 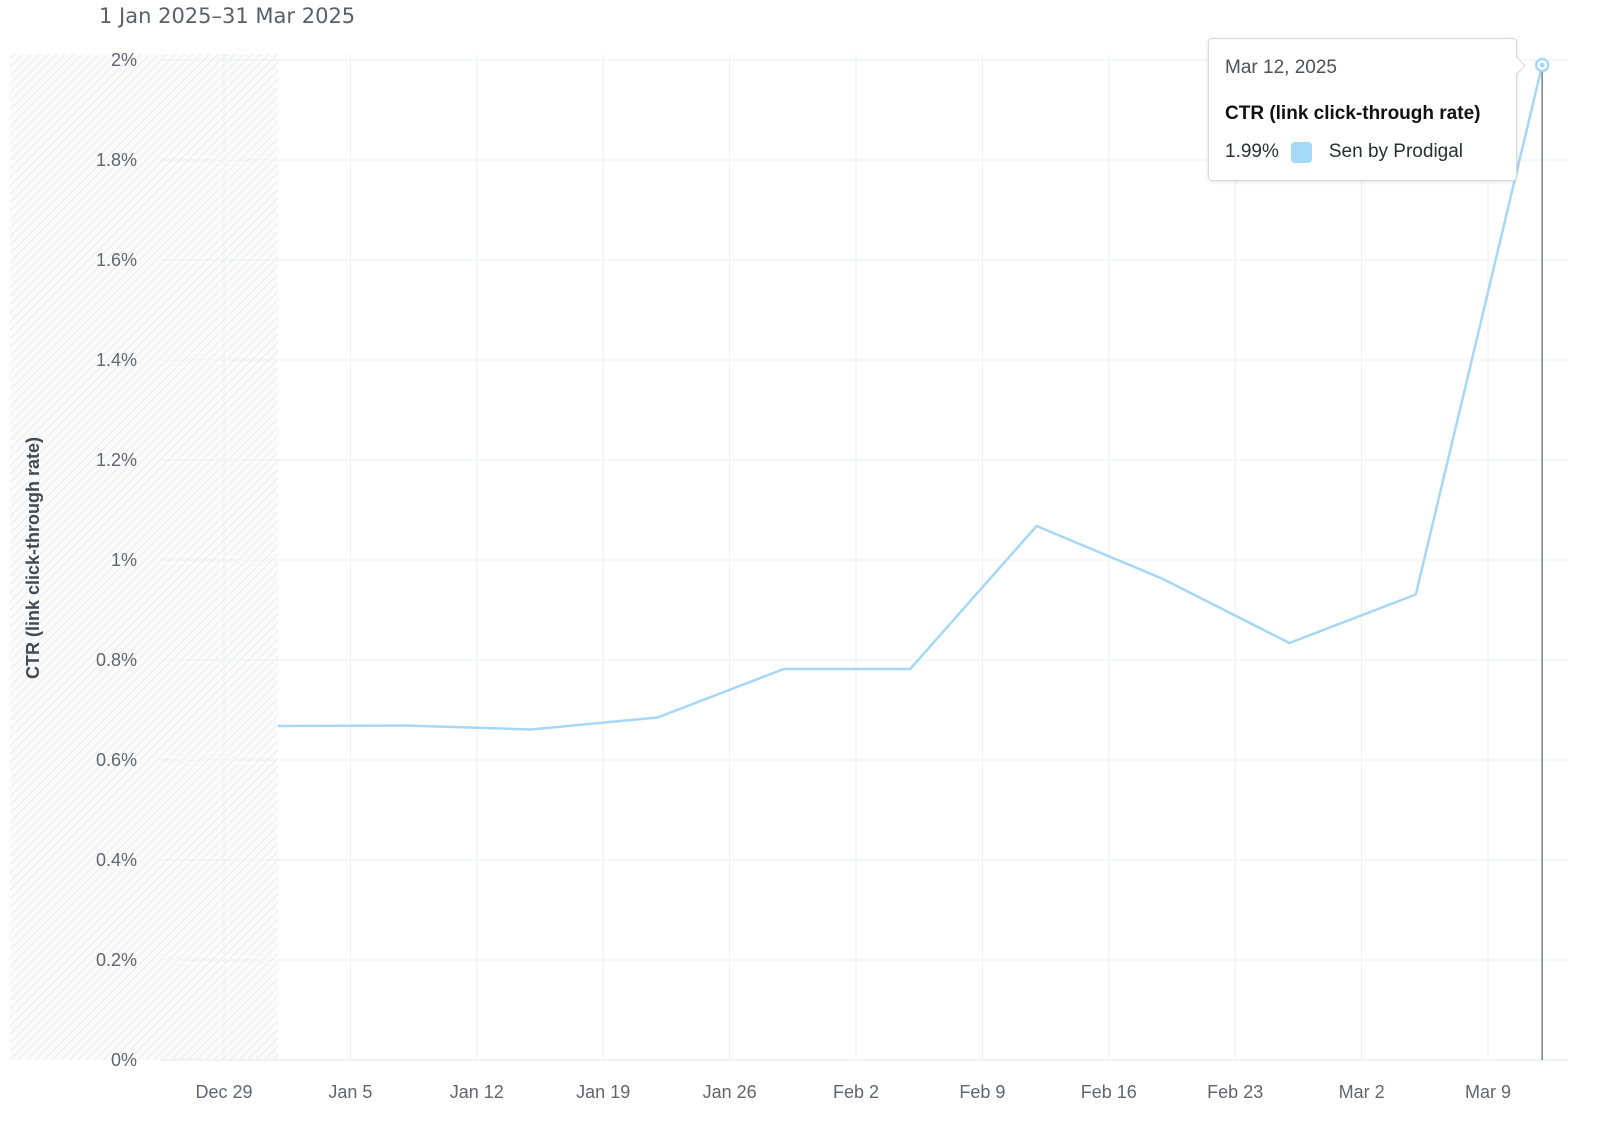 What do you see at coordinates (1353, 113) in the screenshot?
I see `tooltip-metric-name: CTR (link click-through rate)` at bounding box center [1353, 113].